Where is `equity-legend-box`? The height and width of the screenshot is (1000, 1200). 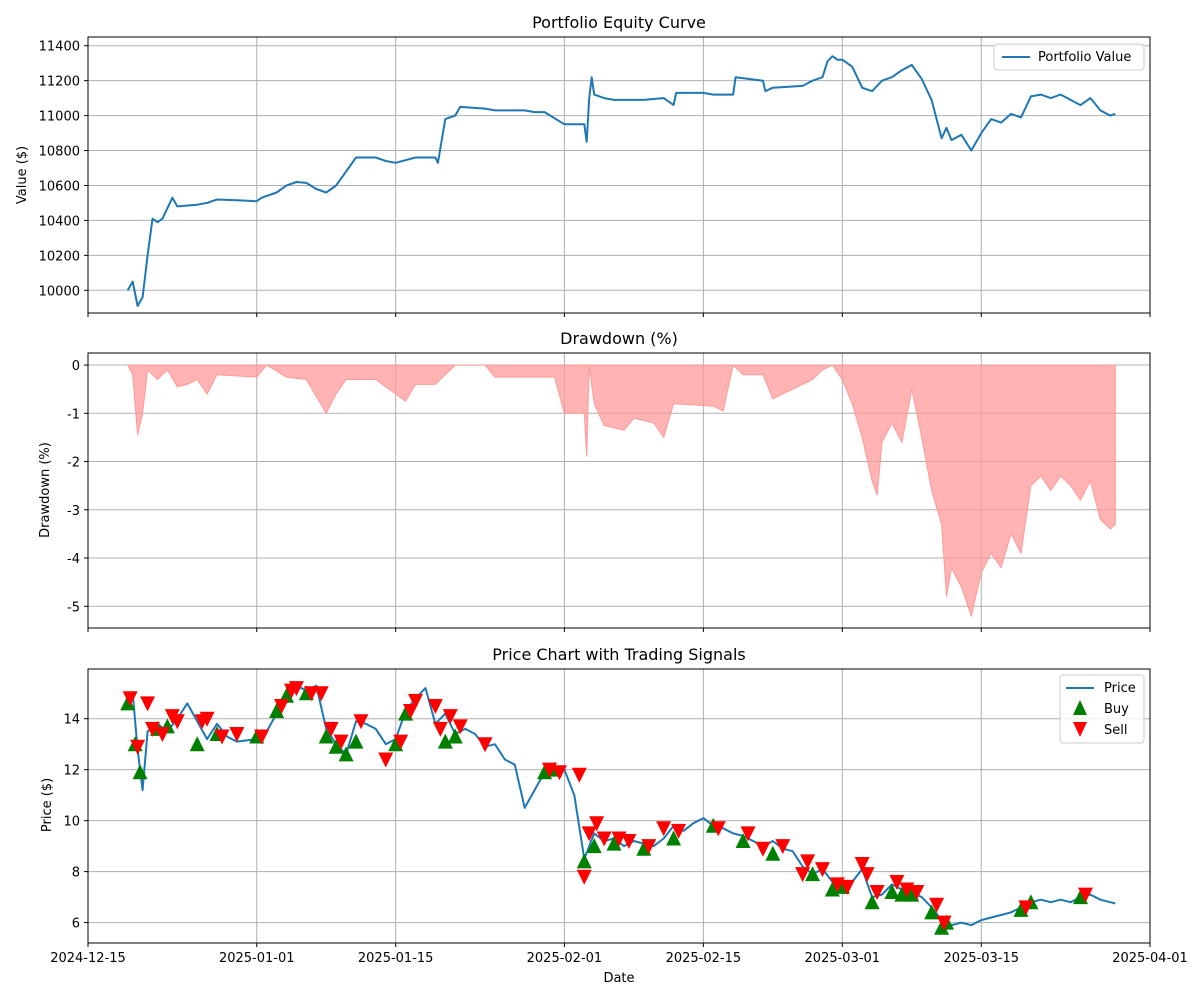
equity-legend-box is located at coordinates (1069, 57).